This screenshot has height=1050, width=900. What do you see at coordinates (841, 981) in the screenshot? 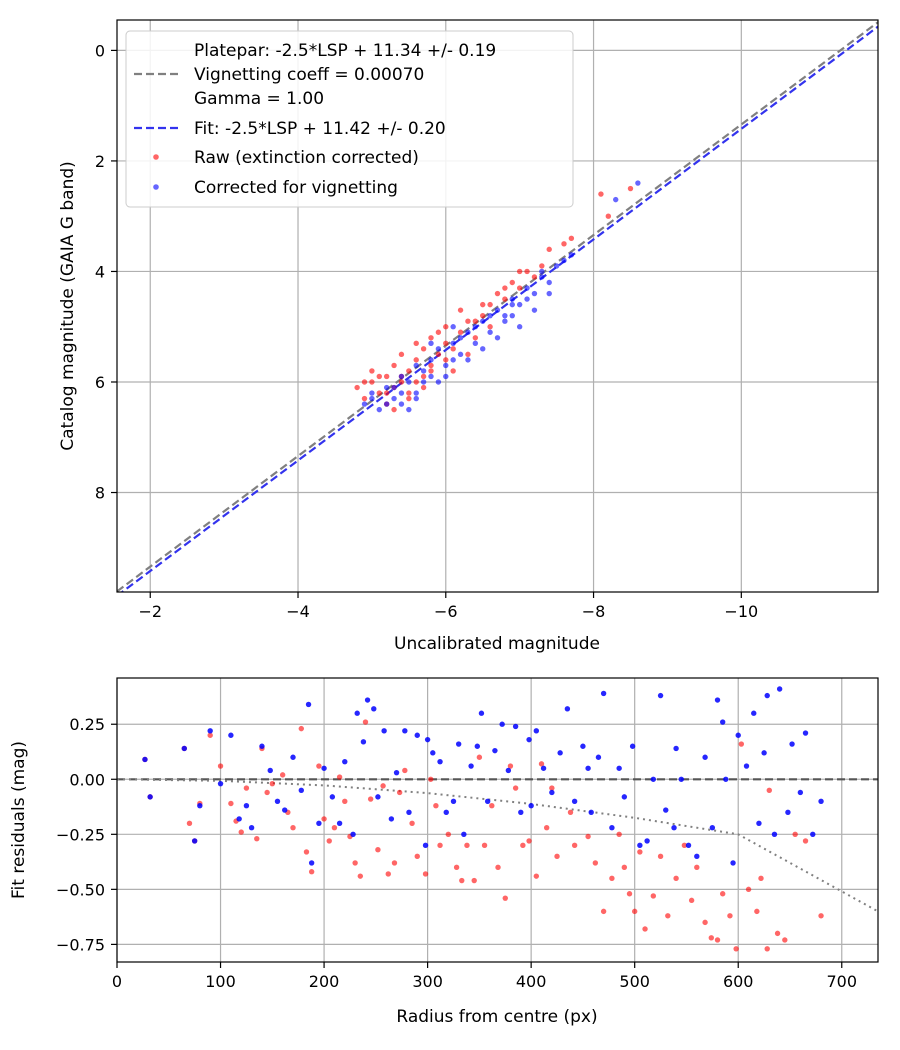
I see `bottom-x-tick-label: 700` at bounding box center [841, 981].